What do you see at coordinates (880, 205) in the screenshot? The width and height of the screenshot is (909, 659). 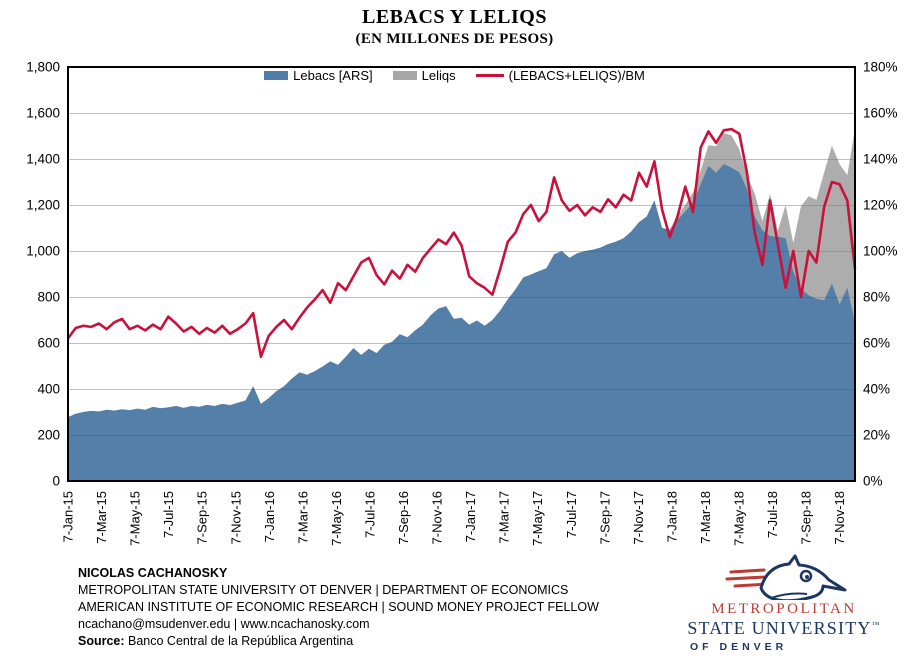 I see `svg-text: 120%` at bounding box center [880, 205].